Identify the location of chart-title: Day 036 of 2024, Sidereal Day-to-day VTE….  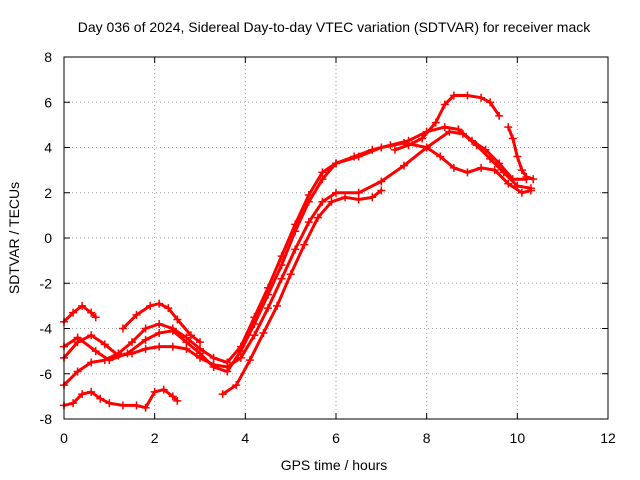
(334, 27).